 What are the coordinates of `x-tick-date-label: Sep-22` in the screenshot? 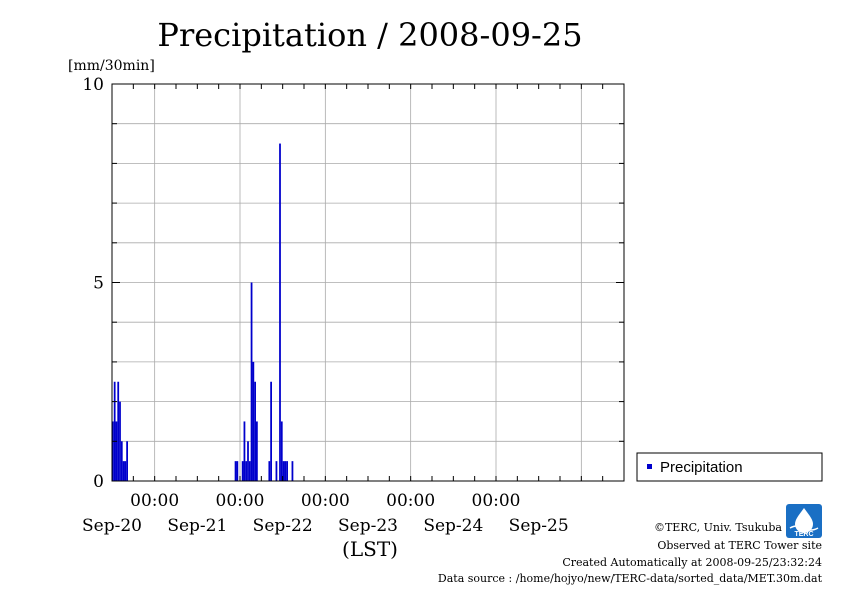 It's located at (283, 526).